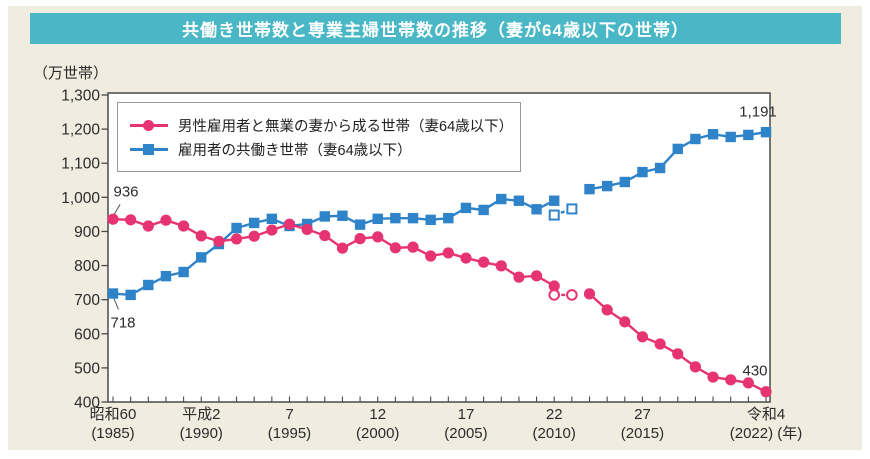 The image size is (870, 459). Describe the element at coordinates (112, 433) in the screenshot. I see `x-tick-year-label: (1985)` at that location.